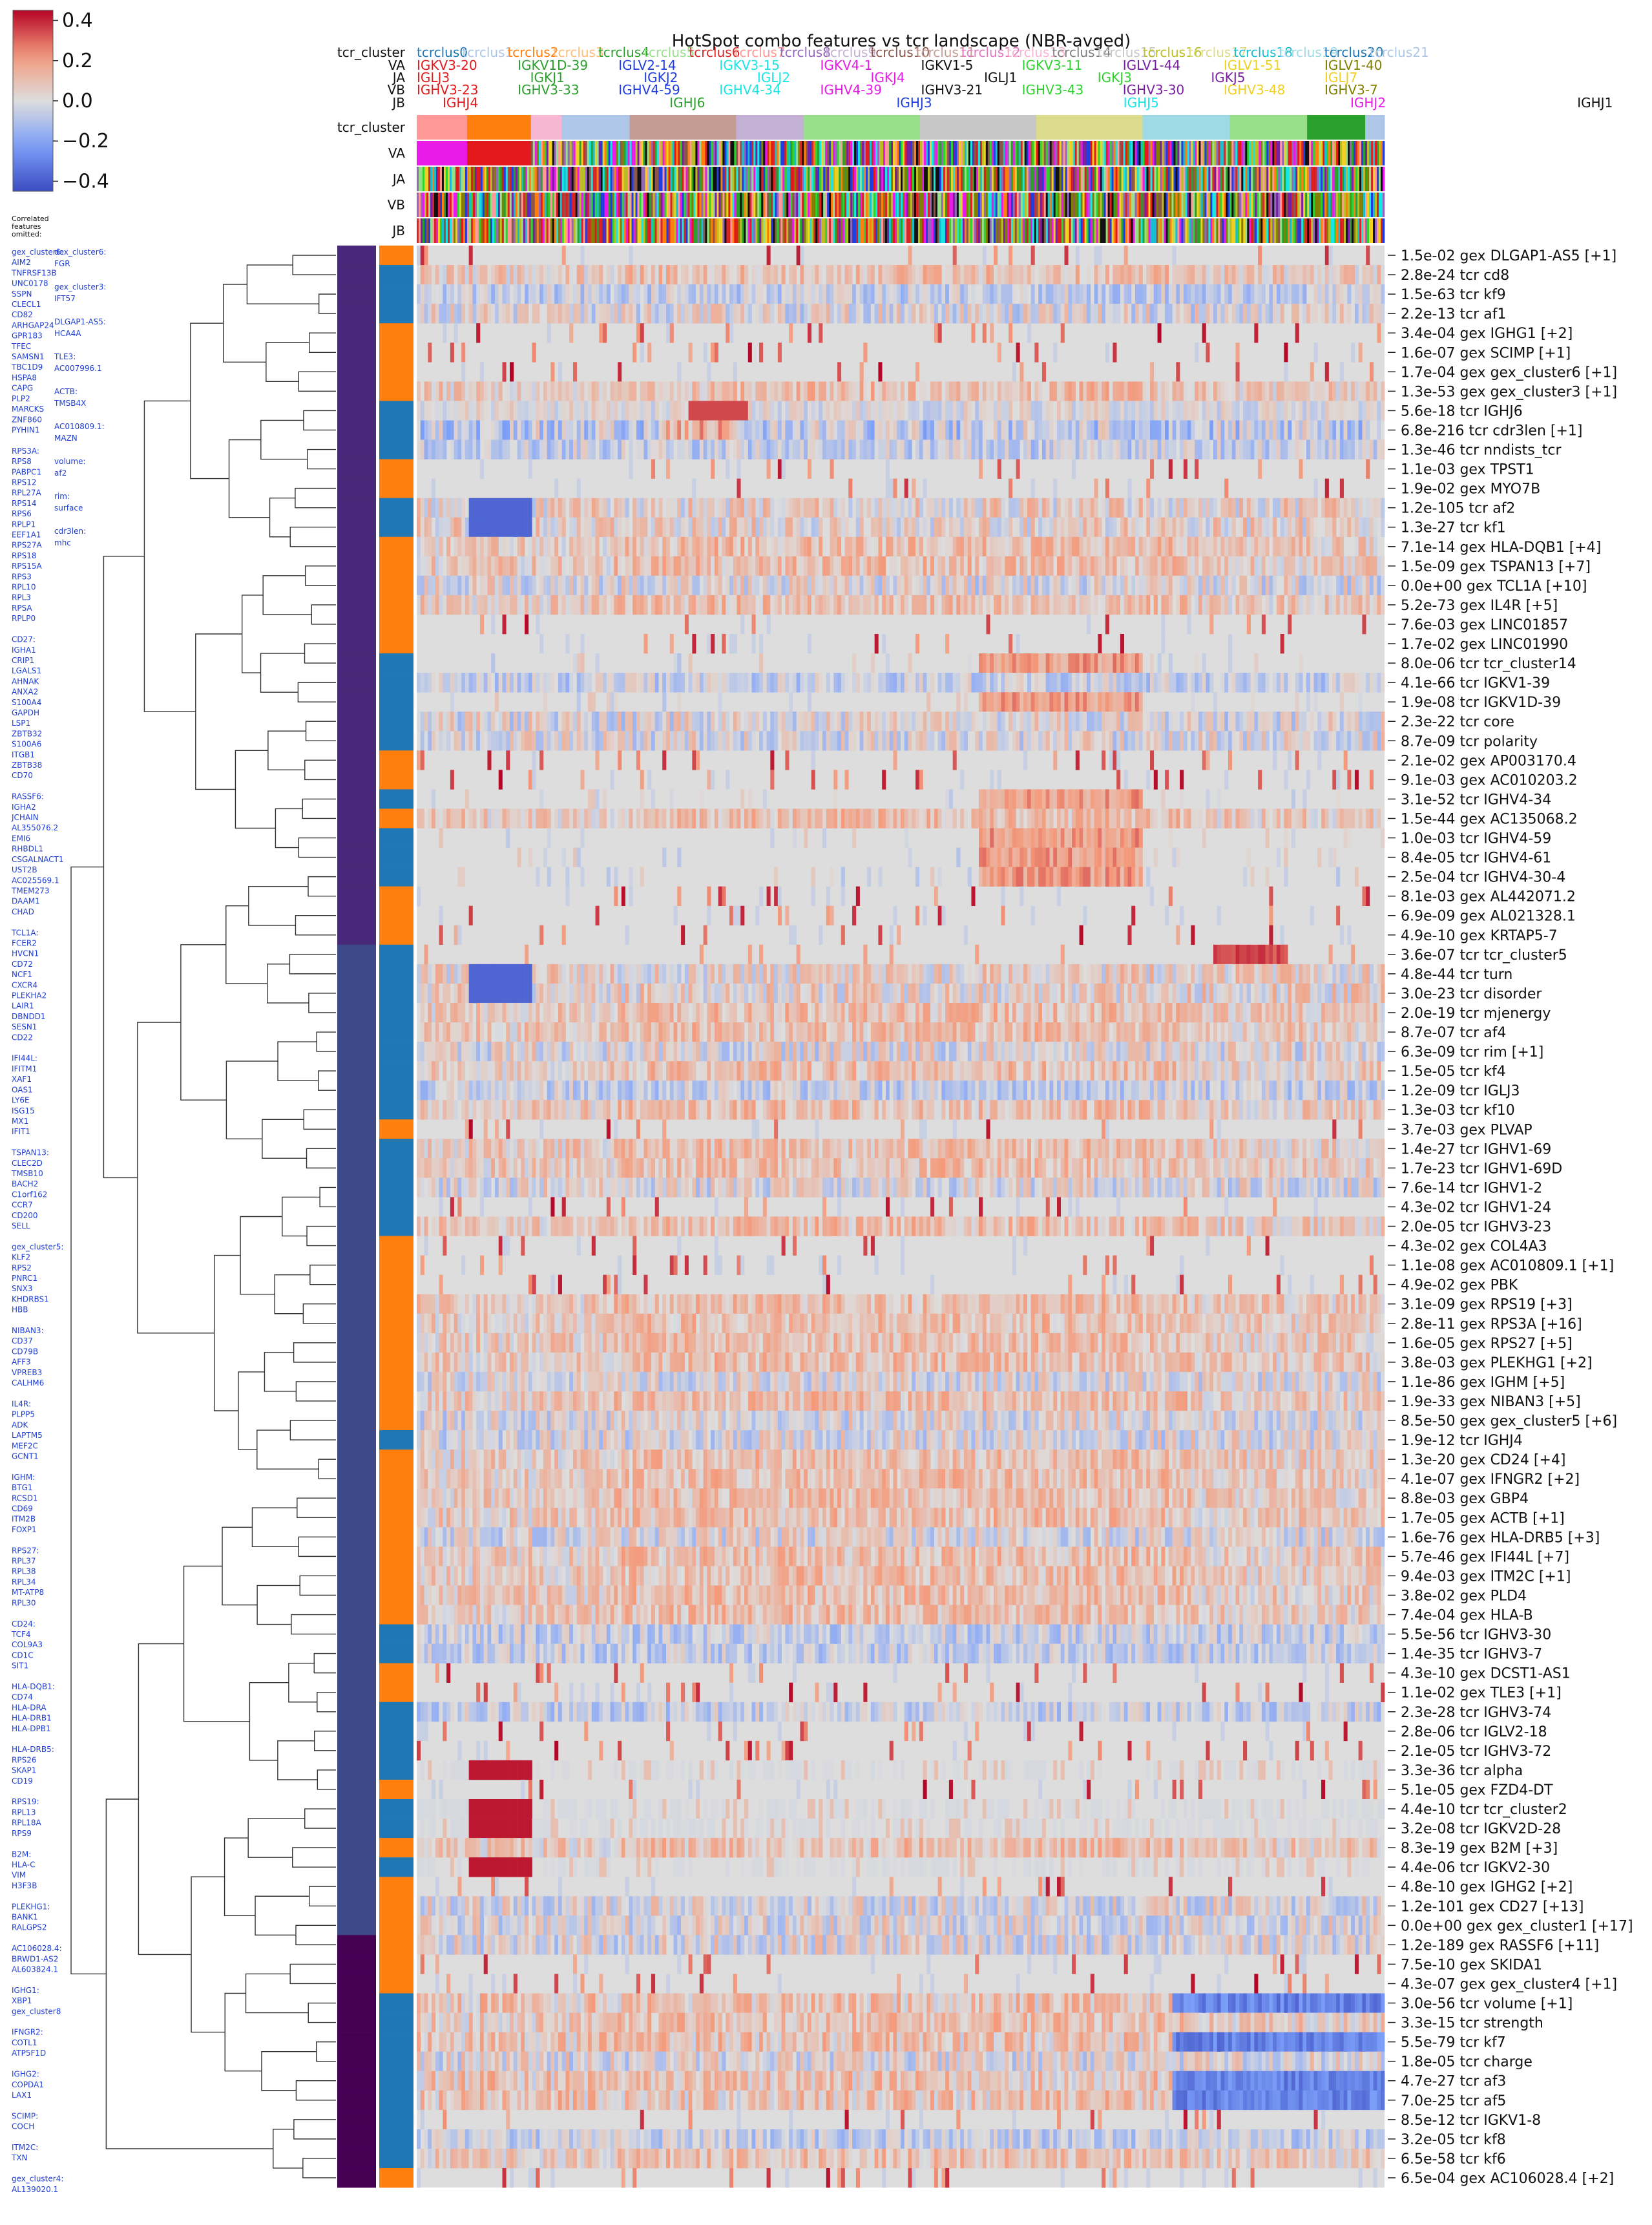 The image size is (1652, 2225). What do you see at coordinates (547, 77) in the screenshot?
I see `gene-header-label: IGKJ1` at bounding box center [547, 77].